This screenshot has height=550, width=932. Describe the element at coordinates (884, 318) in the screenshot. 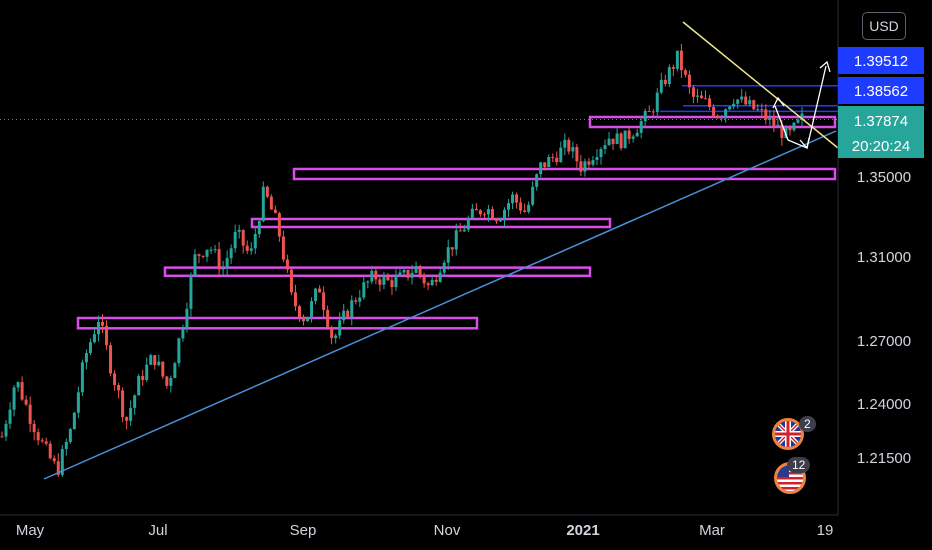

I see `price-axis: 1.35000 1.31000 1.27000 1.24000 1.21500` at that location.